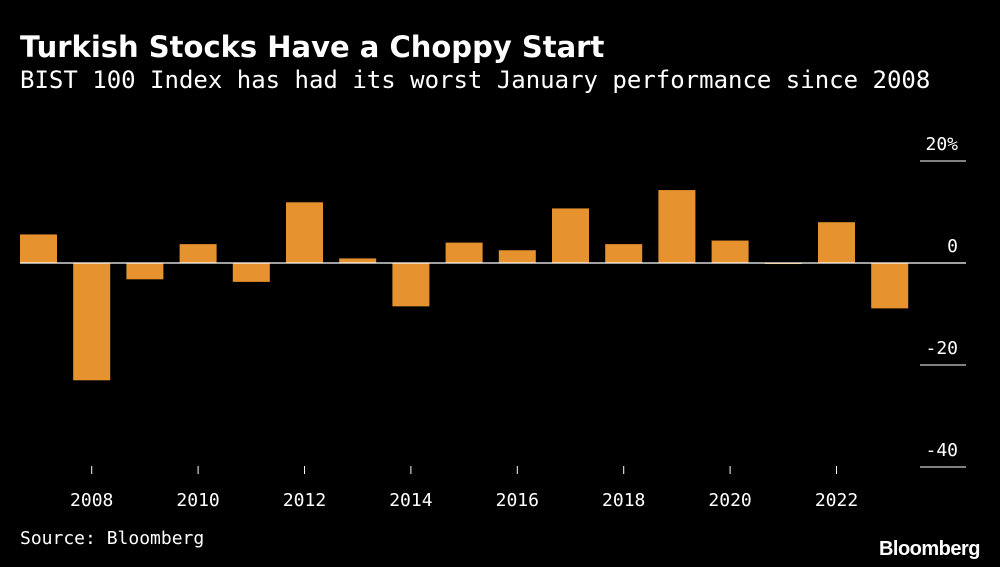 The image size is (1000, 567). I want to click on x-tick-label: 2014, so click(410, 500).